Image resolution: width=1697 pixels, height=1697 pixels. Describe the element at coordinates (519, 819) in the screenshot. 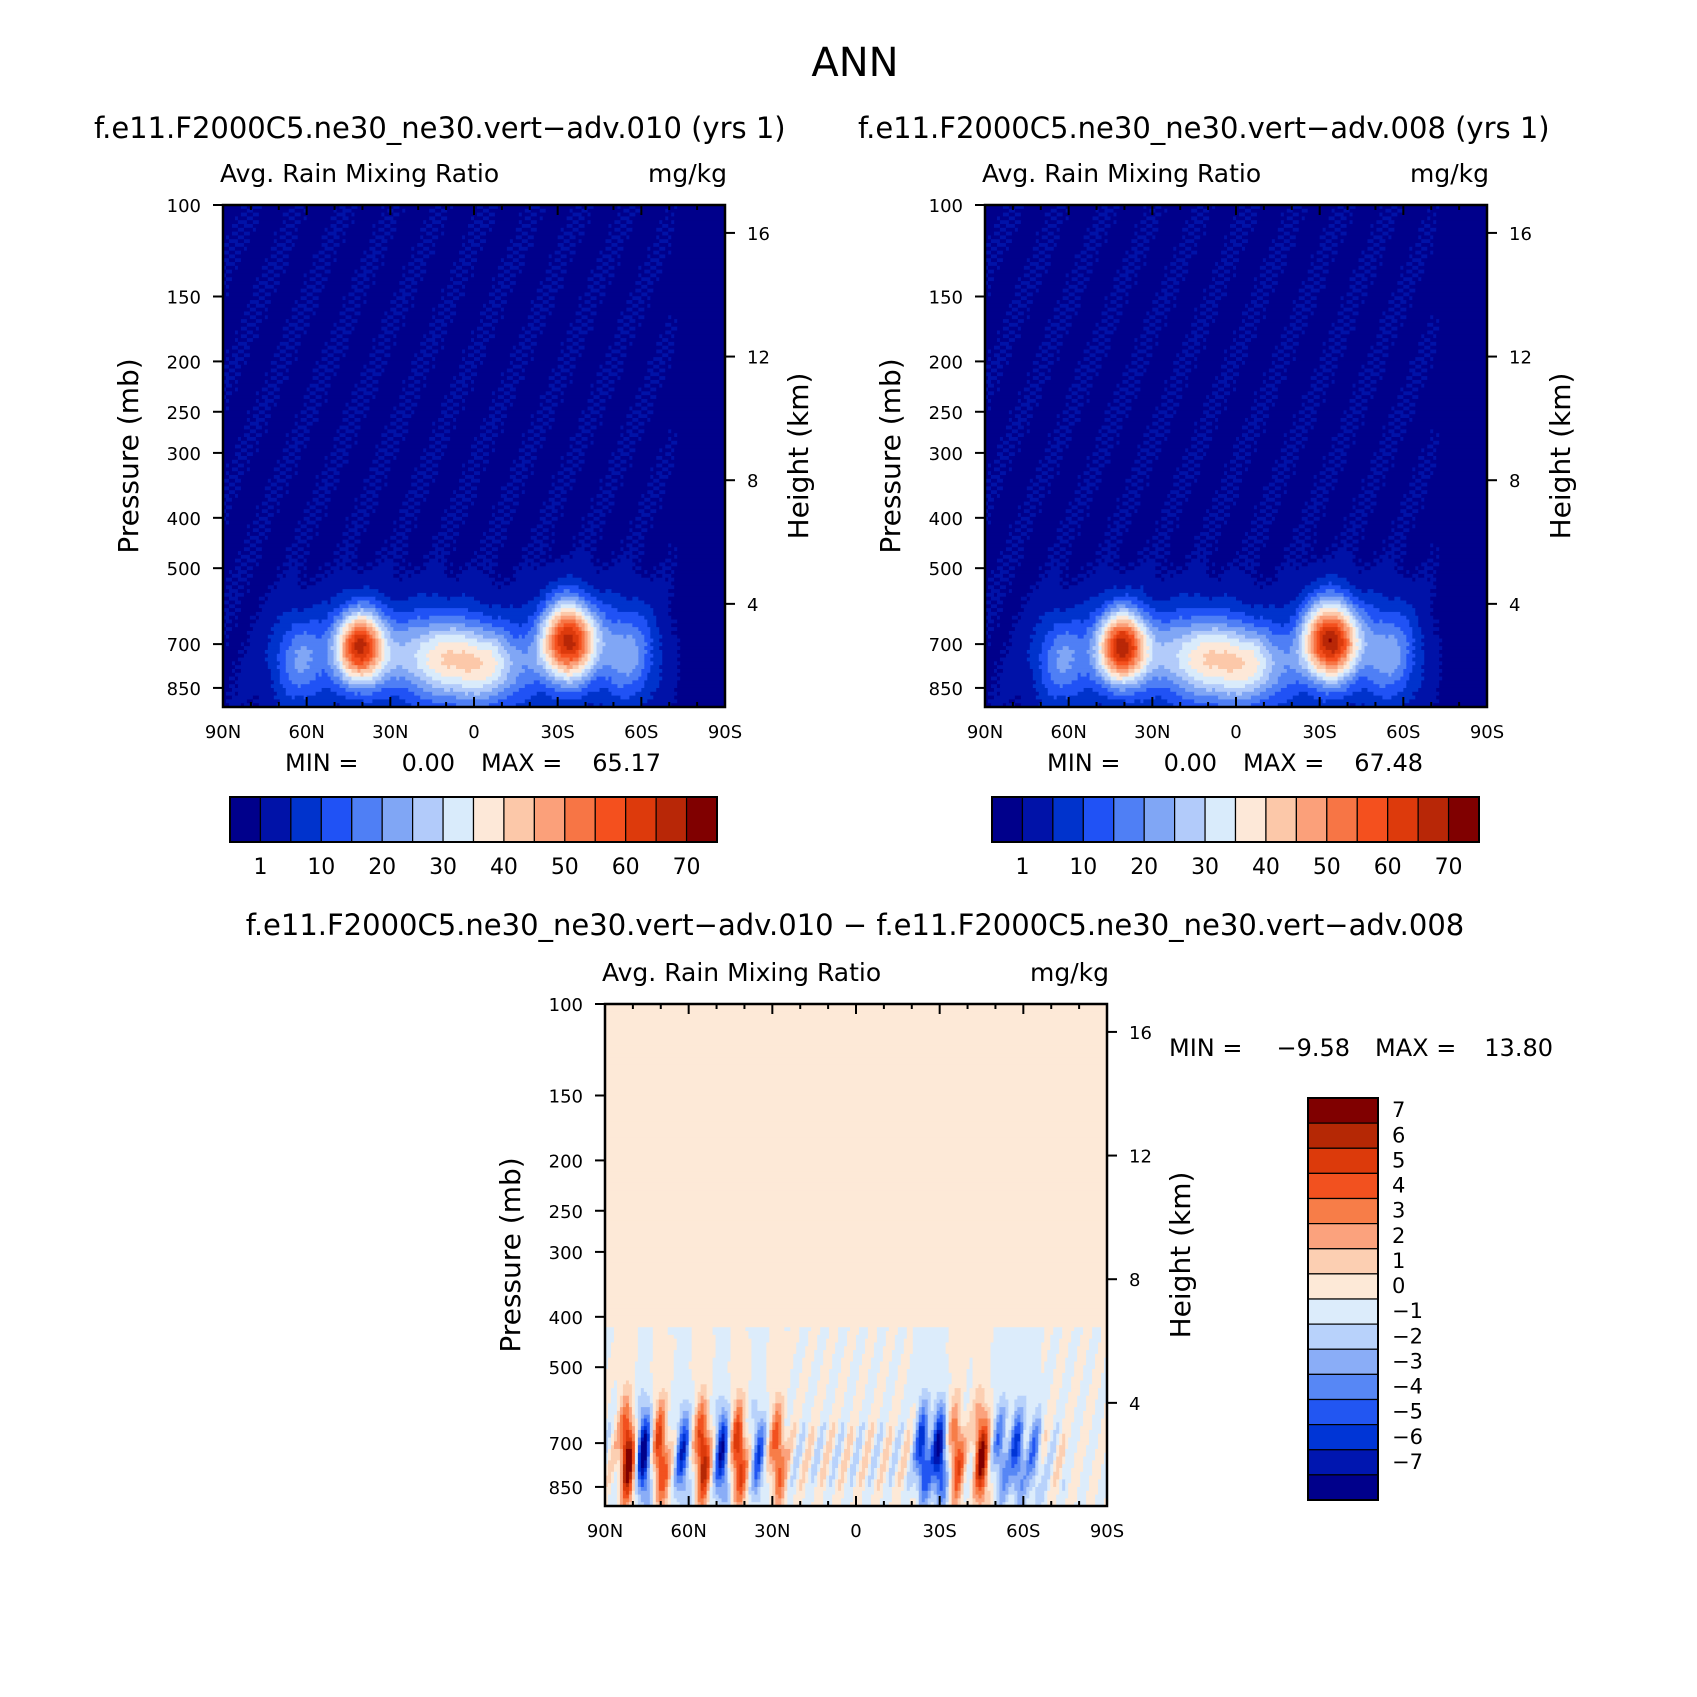

I see `left-colorbar-box` at that location.